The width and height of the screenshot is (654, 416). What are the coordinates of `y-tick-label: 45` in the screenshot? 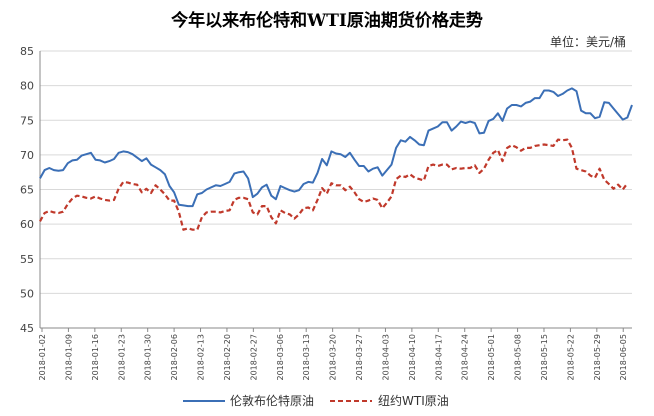 It's located at (27, 328).